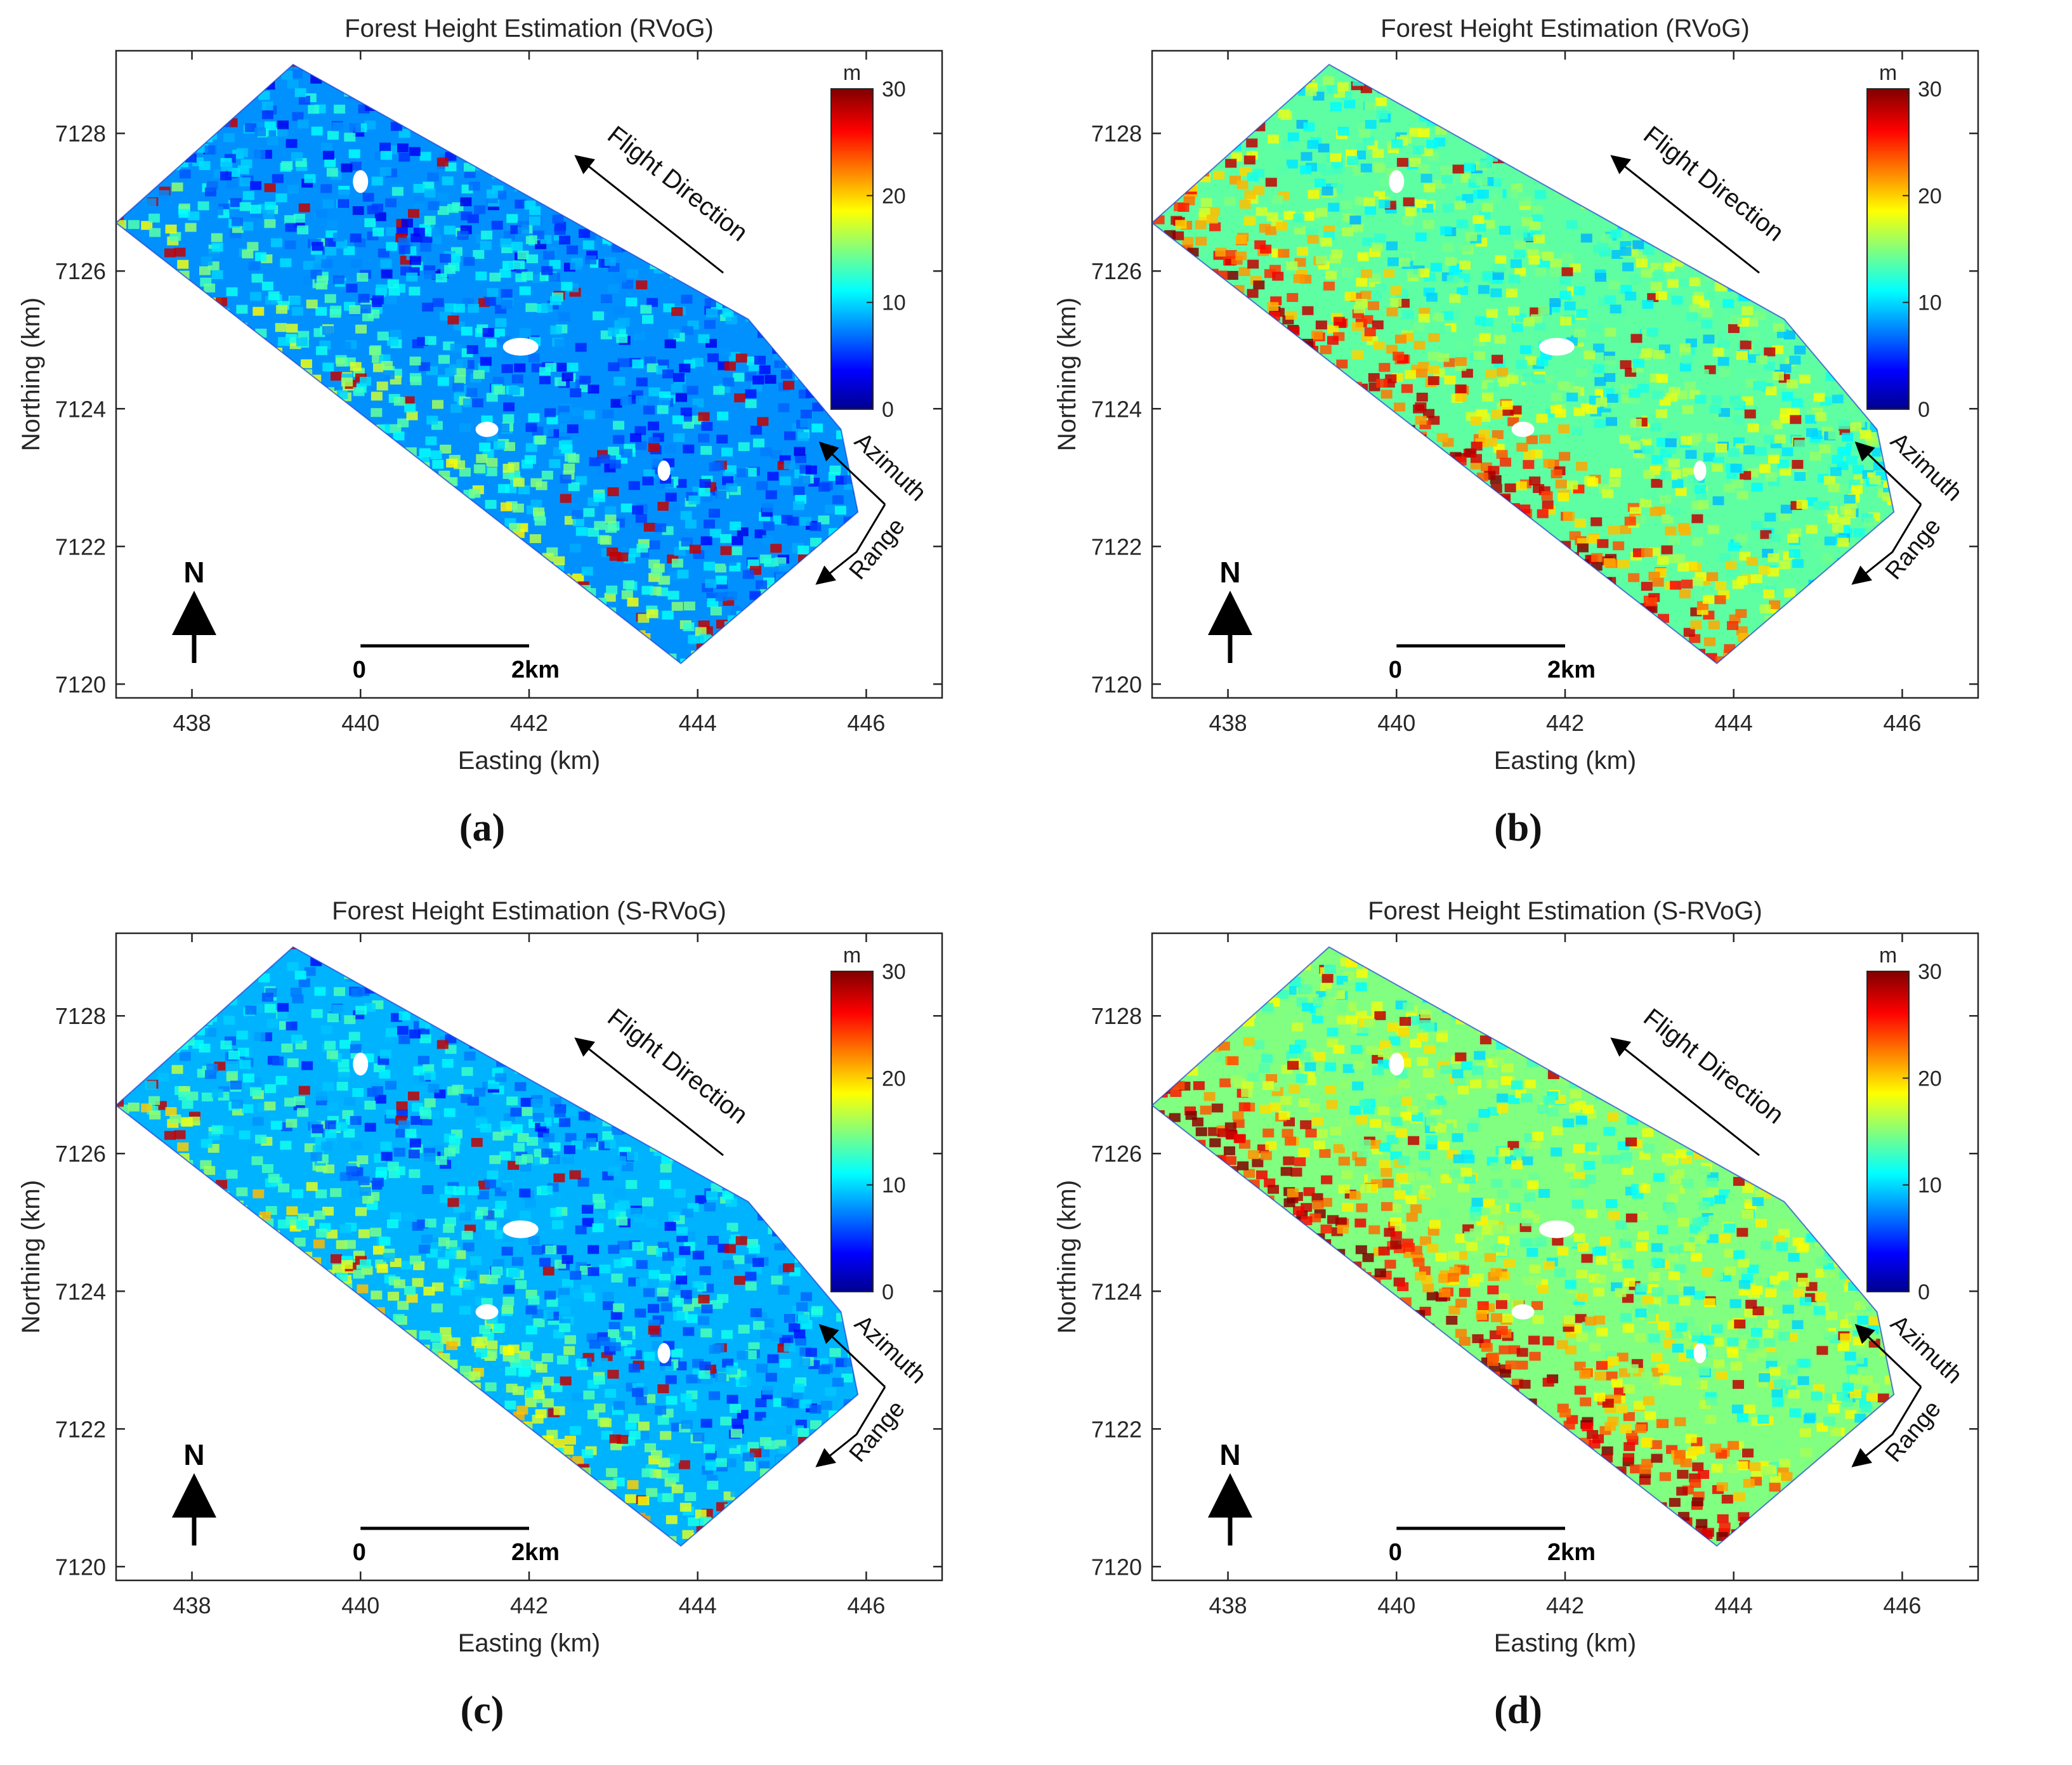 This screenshot has width=2072, height=1765. What do you see at coordinates (482, 828) in the screenshot?
I see `panel-caption: (a)` at bounding box center [482, 828].